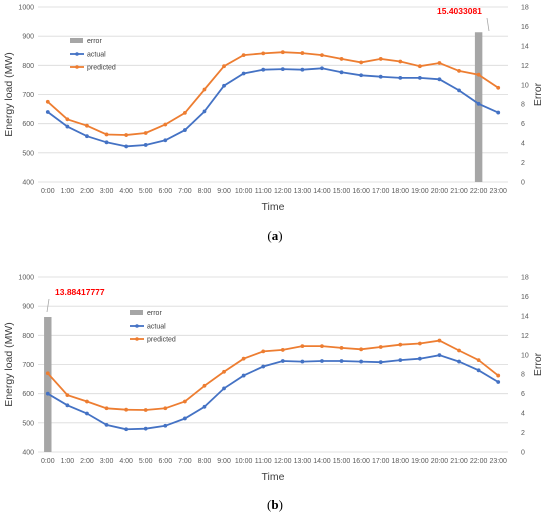 Image resolution: width=550 pixels, height=520 pixels. I want to click on x-tick-label: 0:00, so click(48, 191).